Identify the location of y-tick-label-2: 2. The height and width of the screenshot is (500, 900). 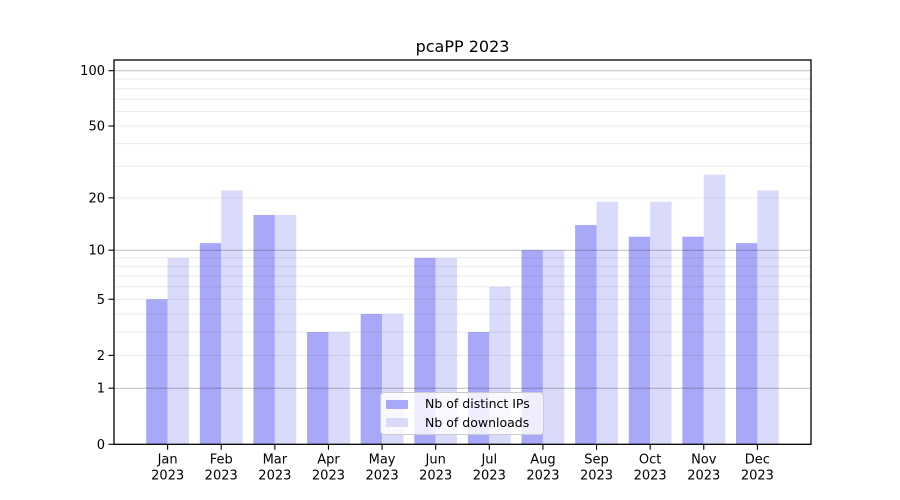
(101, 356).